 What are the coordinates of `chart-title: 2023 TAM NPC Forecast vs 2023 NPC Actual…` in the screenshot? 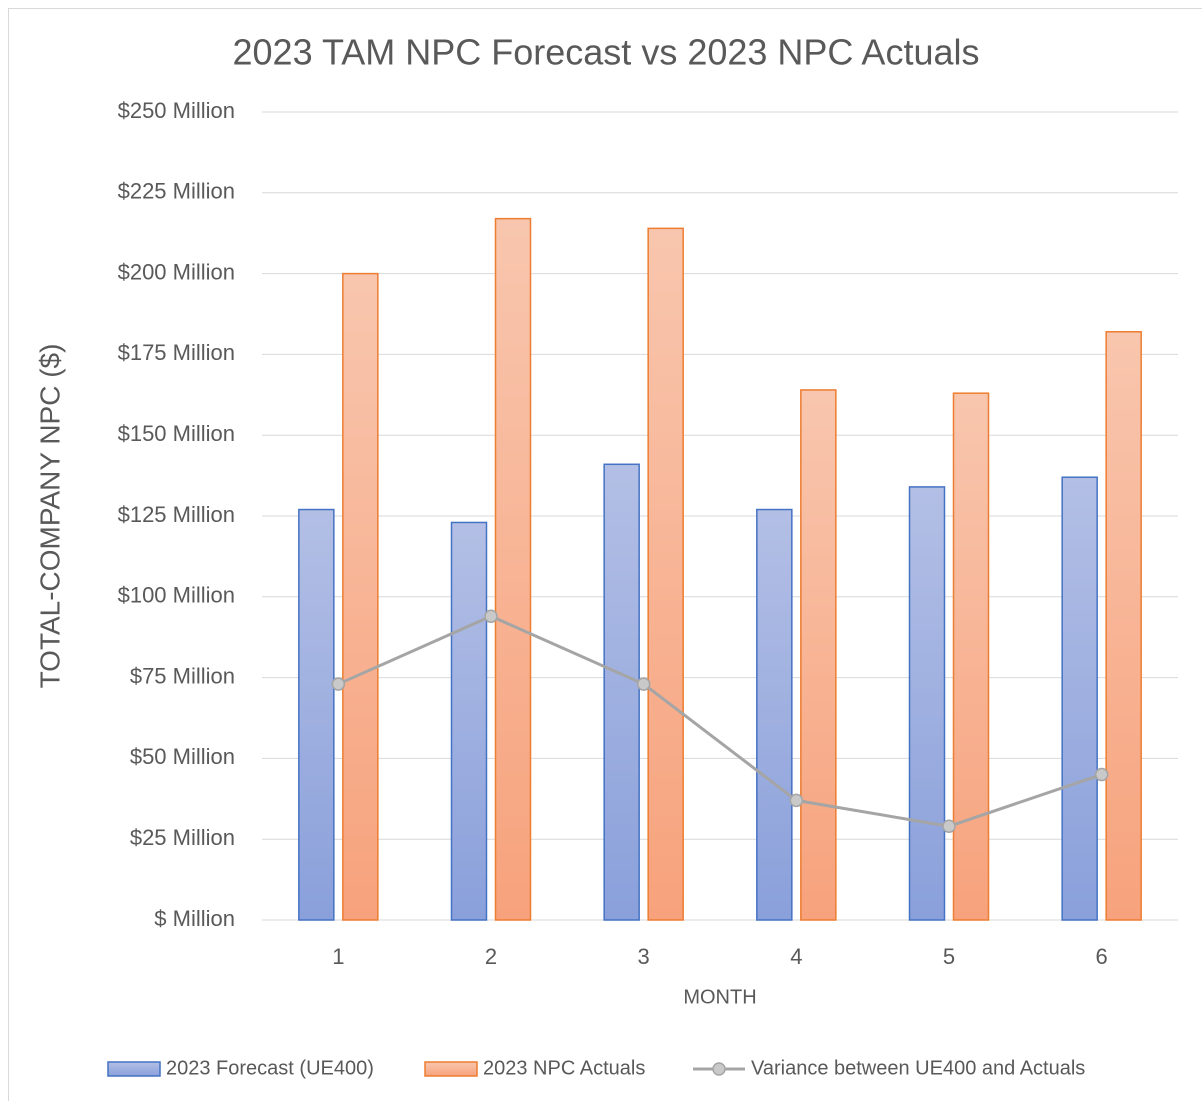 It's located at (606, 52).